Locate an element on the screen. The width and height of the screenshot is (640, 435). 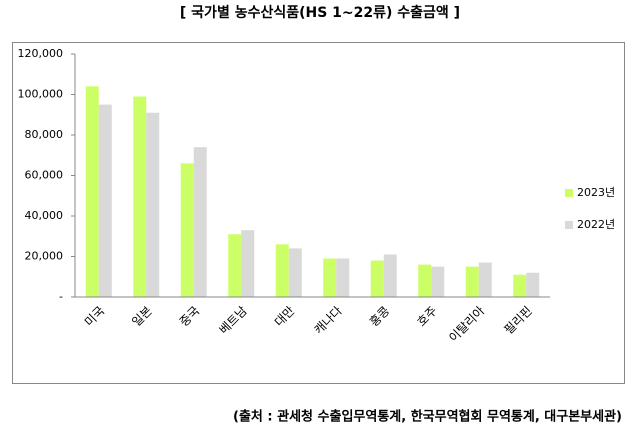
x-tick-label: 필리핀 is located at coordinates (518, 320).